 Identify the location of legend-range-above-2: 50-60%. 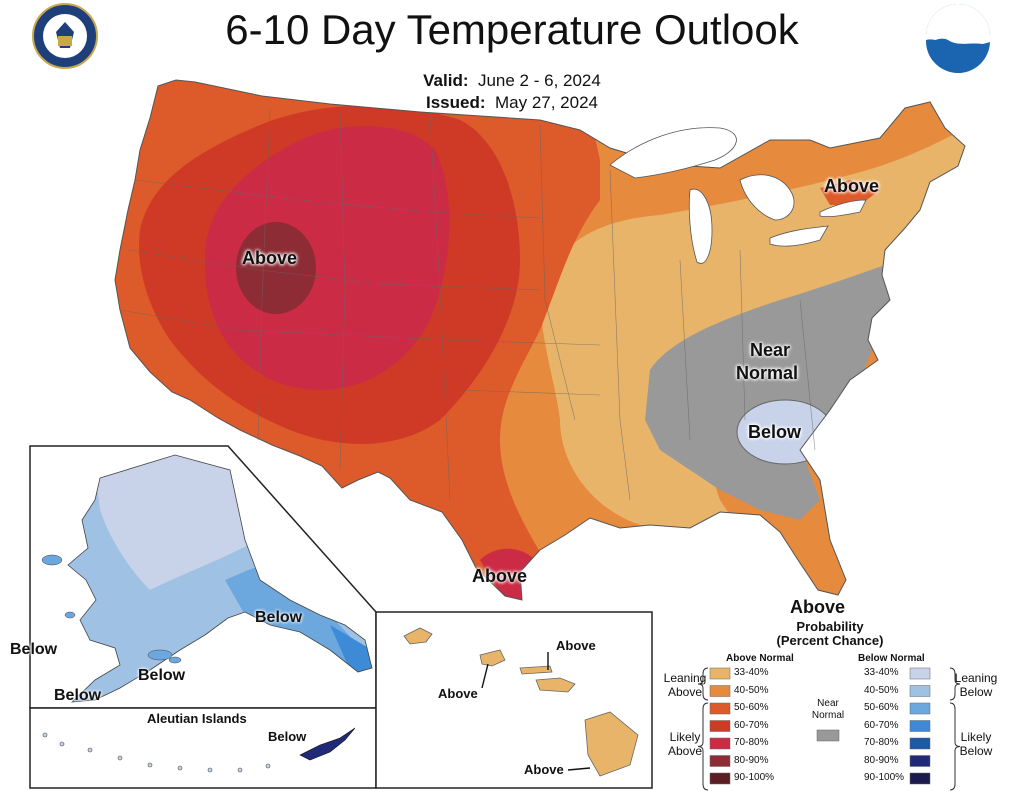
(751, 707).